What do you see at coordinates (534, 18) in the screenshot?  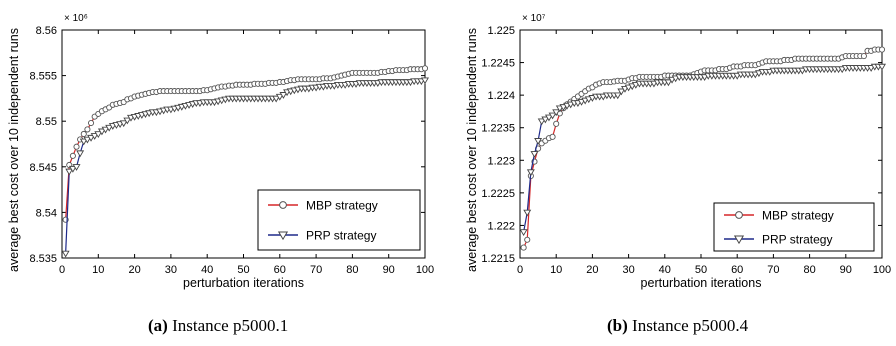 I see `y-multiplier: × 10⁷` at bounding box center [534, 18].